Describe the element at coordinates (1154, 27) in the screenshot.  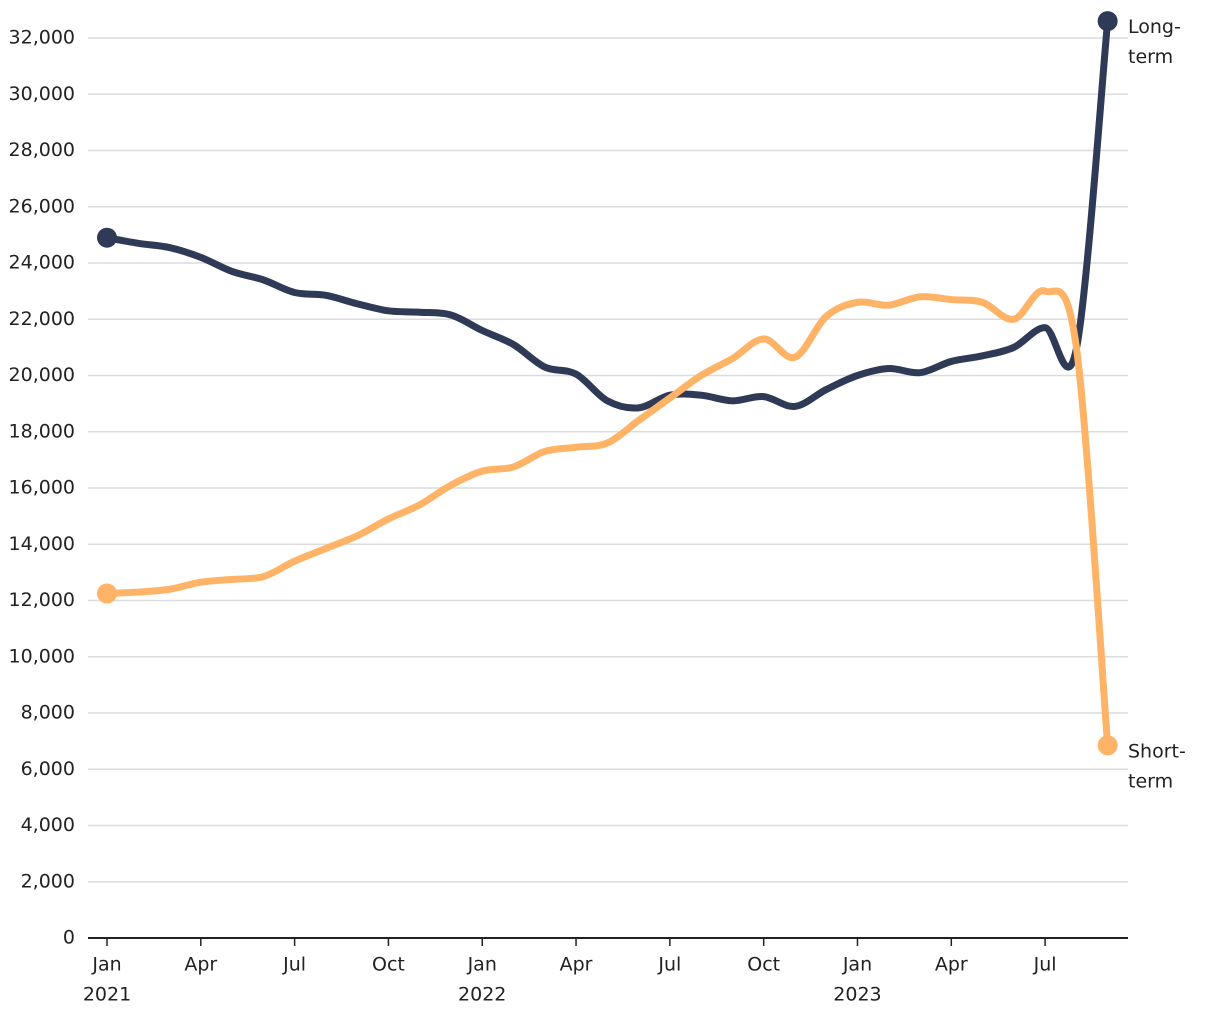
I see `series-label-line: Long-` at that location.